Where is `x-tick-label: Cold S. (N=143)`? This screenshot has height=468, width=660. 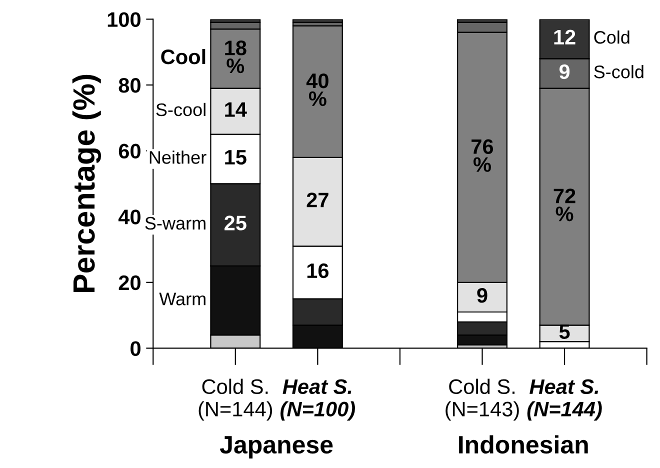
x-tick-label: Cold S. (N=143) is located at coordinates (482, 399).